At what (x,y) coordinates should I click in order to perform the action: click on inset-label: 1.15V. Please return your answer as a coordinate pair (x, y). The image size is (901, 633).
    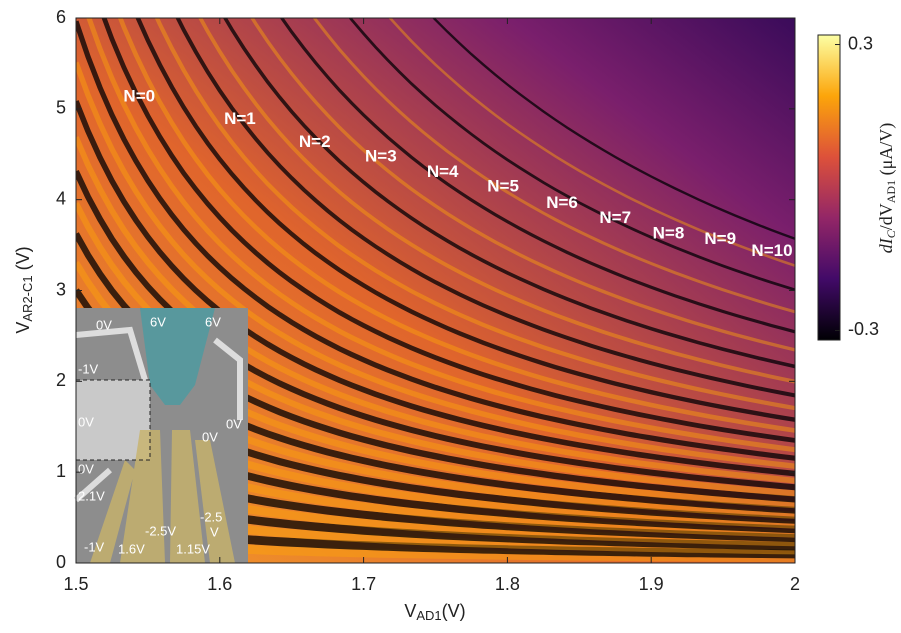
    Looking at the image, I should click on (193, 548).